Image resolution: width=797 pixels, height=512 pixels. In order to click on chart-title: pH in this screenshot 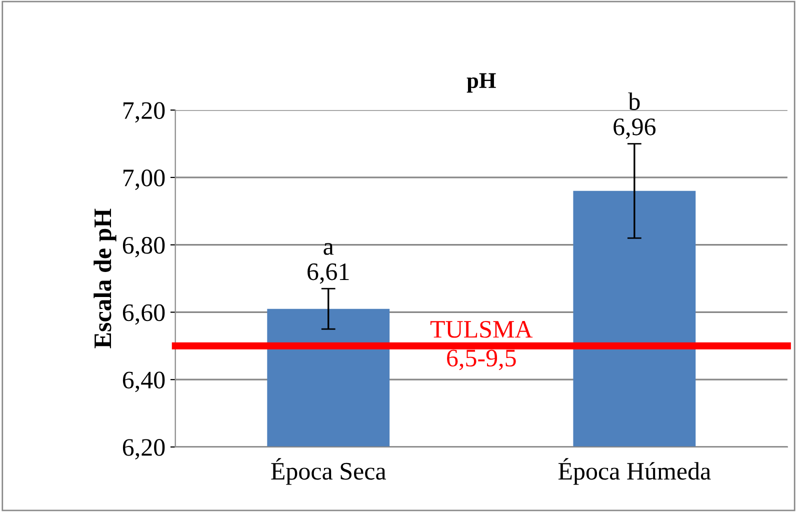, I will do `click(481, 83)`.